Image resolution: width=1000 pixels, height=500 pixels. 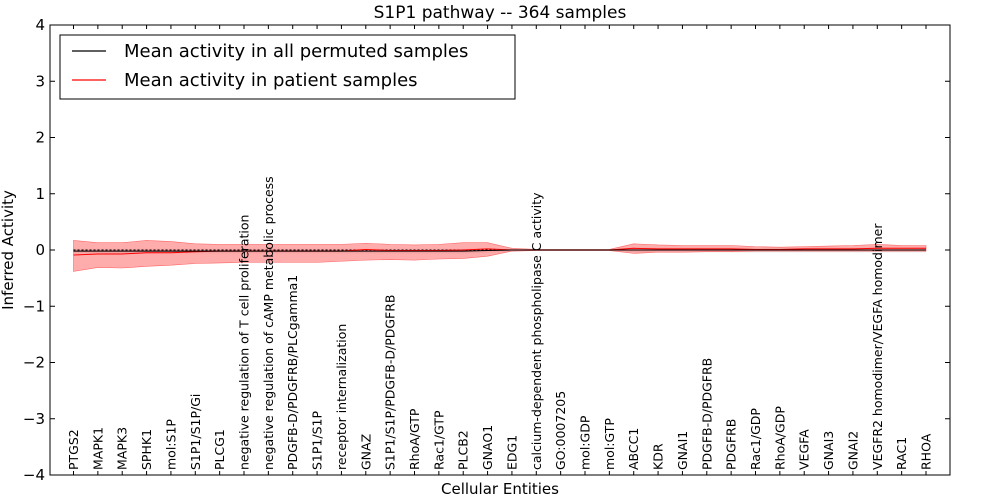 What do you see at coordinates (682, 450) in the screenshot?
I see `x-category-label: GNAI1` at bounding box center [682, 450].